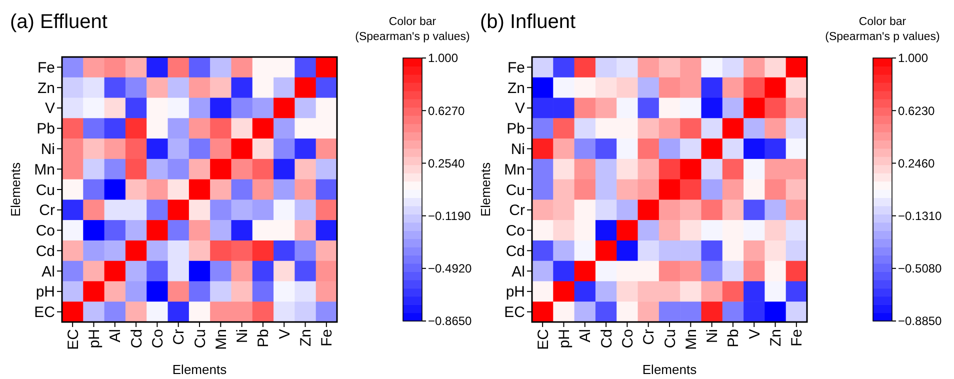 The width and height of the screenshot is (954, 379). I want to click on chart-title: (a) Effluent, so click(59, 22).